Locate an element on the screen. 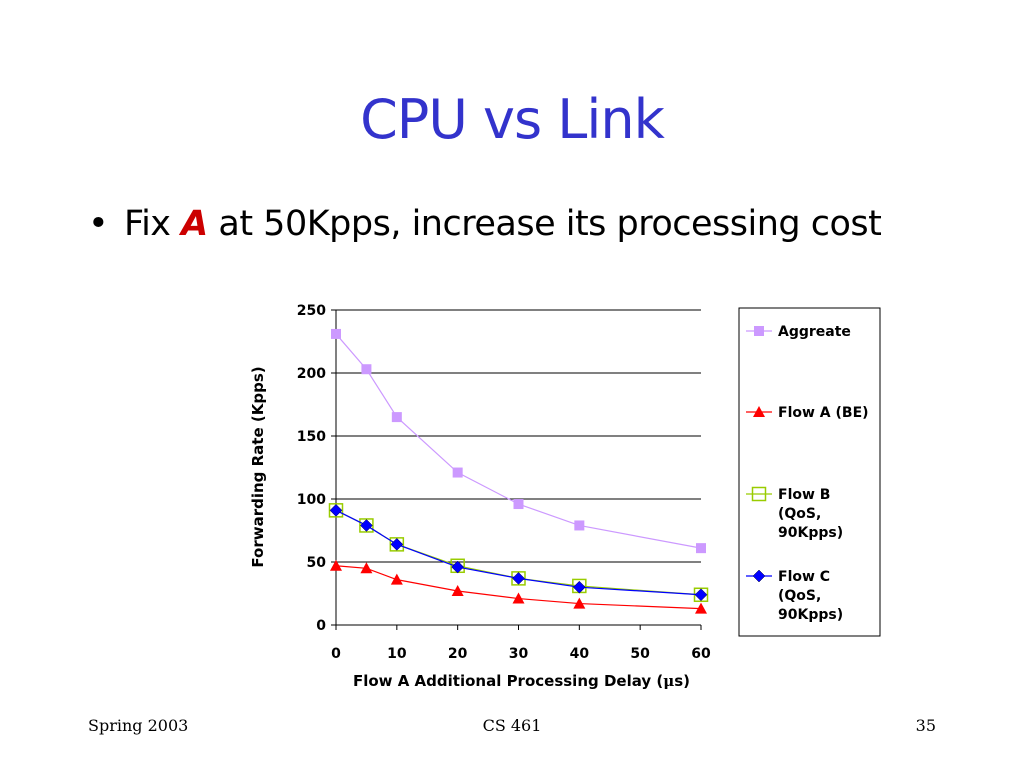 Image resolution: width=1024 pixels, height=772 pixels. x-axis-label-main: Flow A Additional Processing Delay ( is located at coordinates (508, 681).